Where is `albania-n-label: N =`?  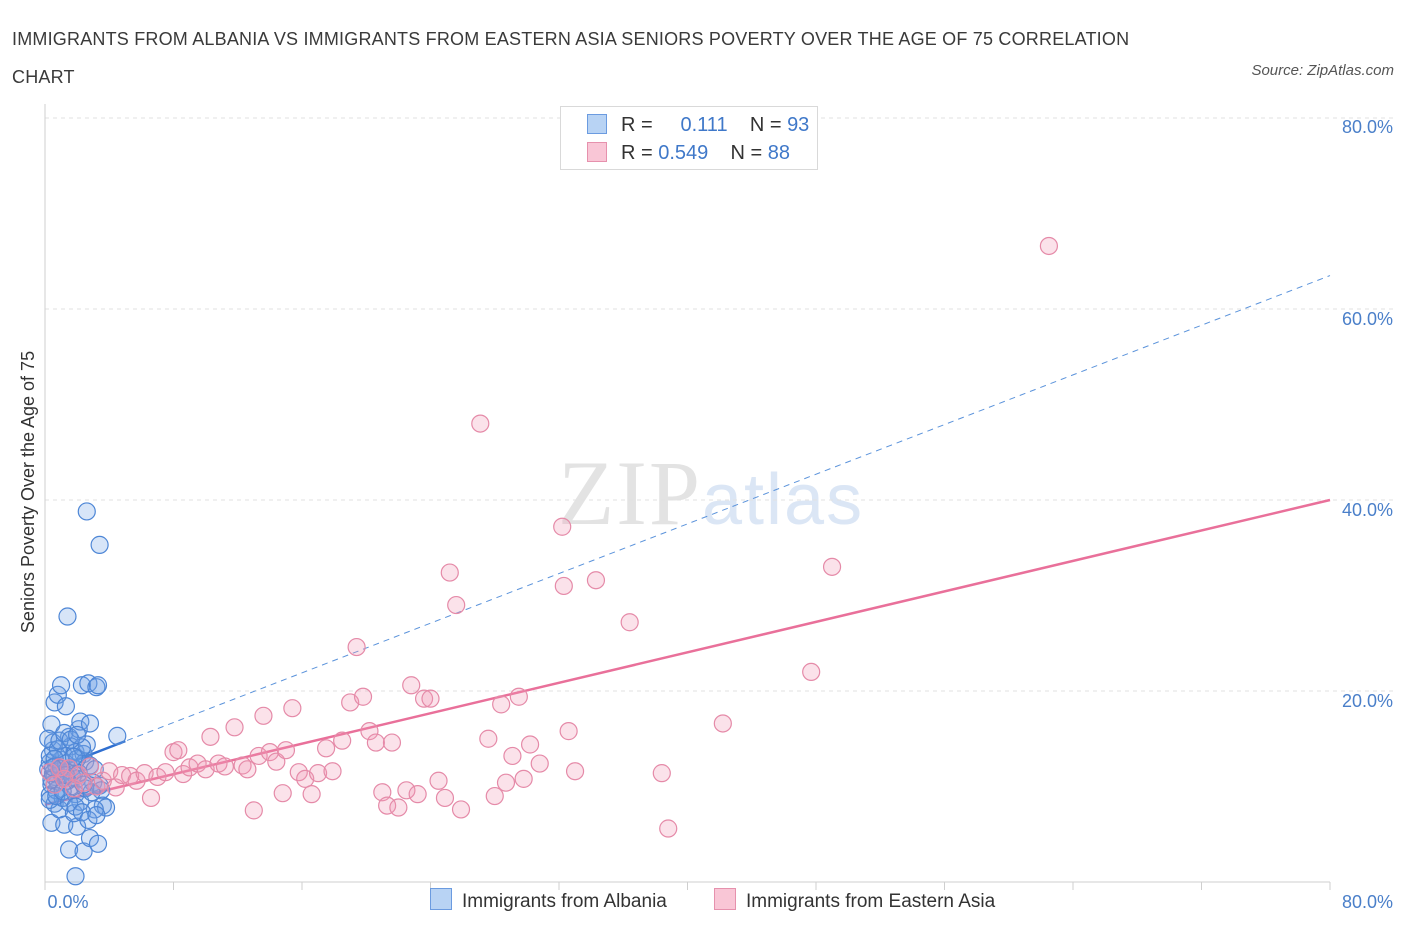 albania-n-label: N = is located at coordinates (765, 125).